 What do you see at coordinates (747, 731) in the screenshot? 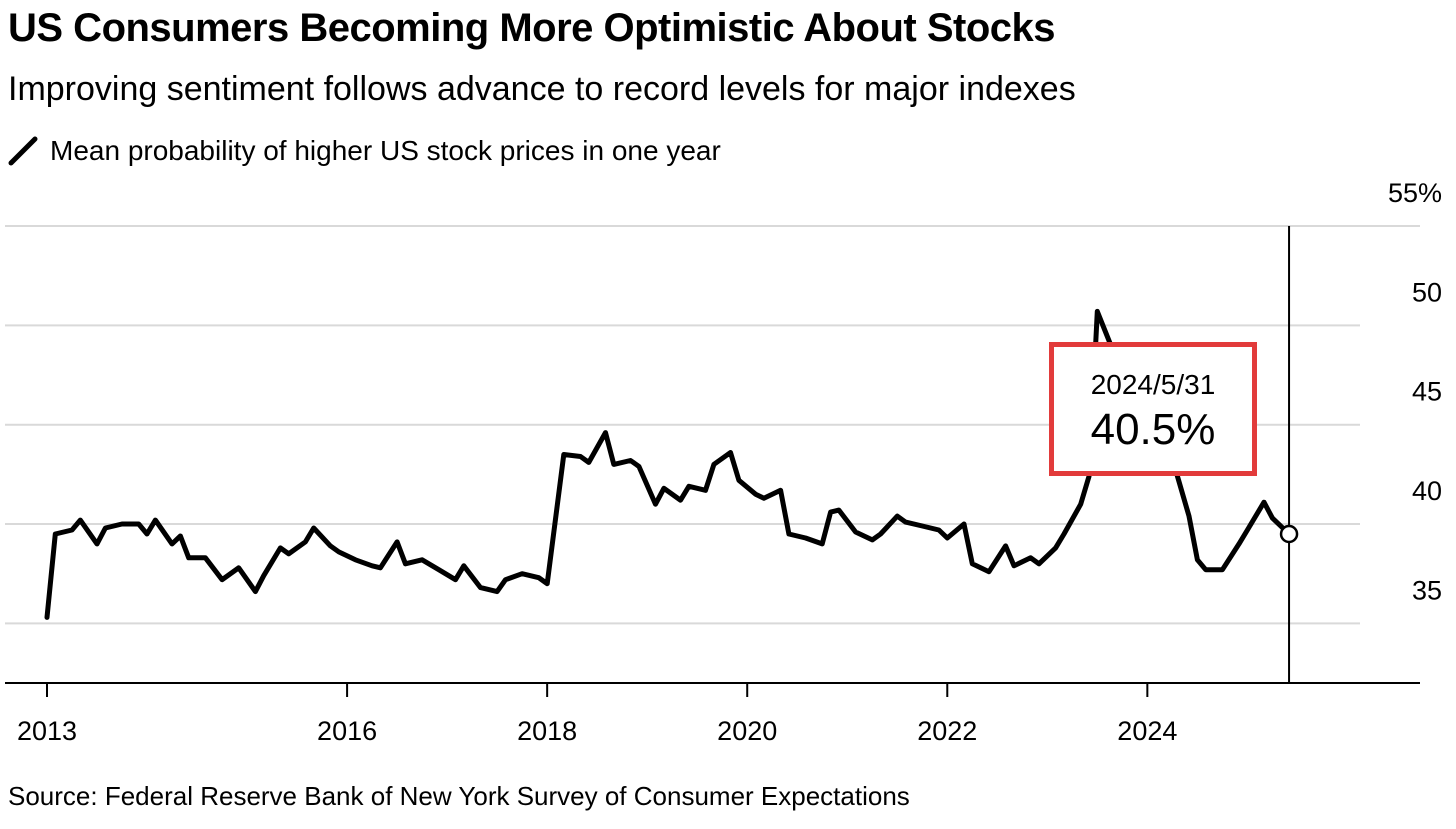
I see `x-tick-label: 2020` at bounding box center [747, 731].